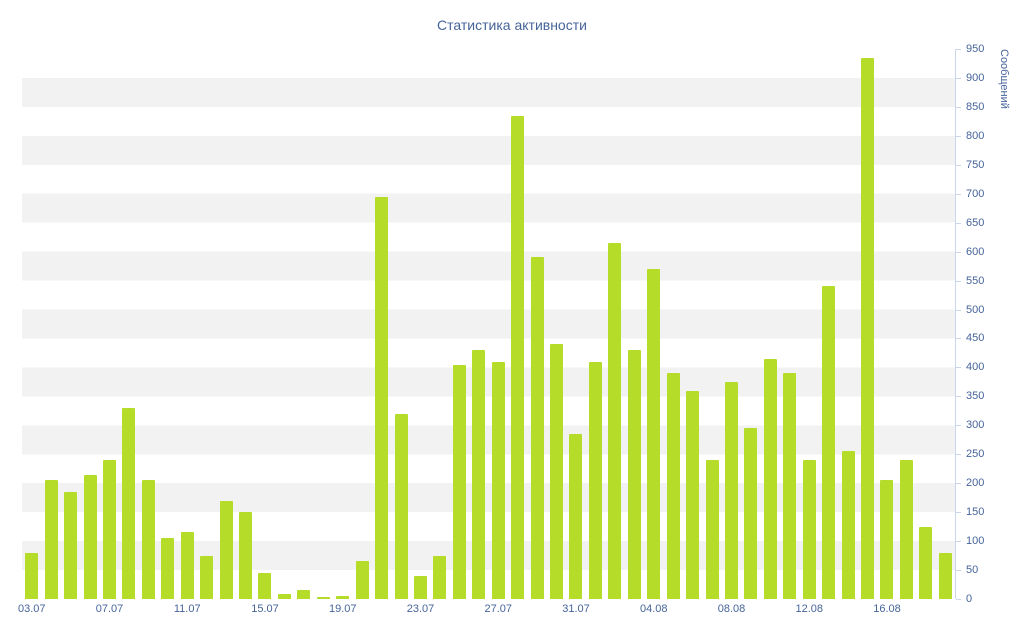 The width and height of the screenshot is (1024, 640). What do you see at coordinates (265, 609) in the screenshot?
I see `x-axis-label: 15.07` at bounding box center [265, 609].